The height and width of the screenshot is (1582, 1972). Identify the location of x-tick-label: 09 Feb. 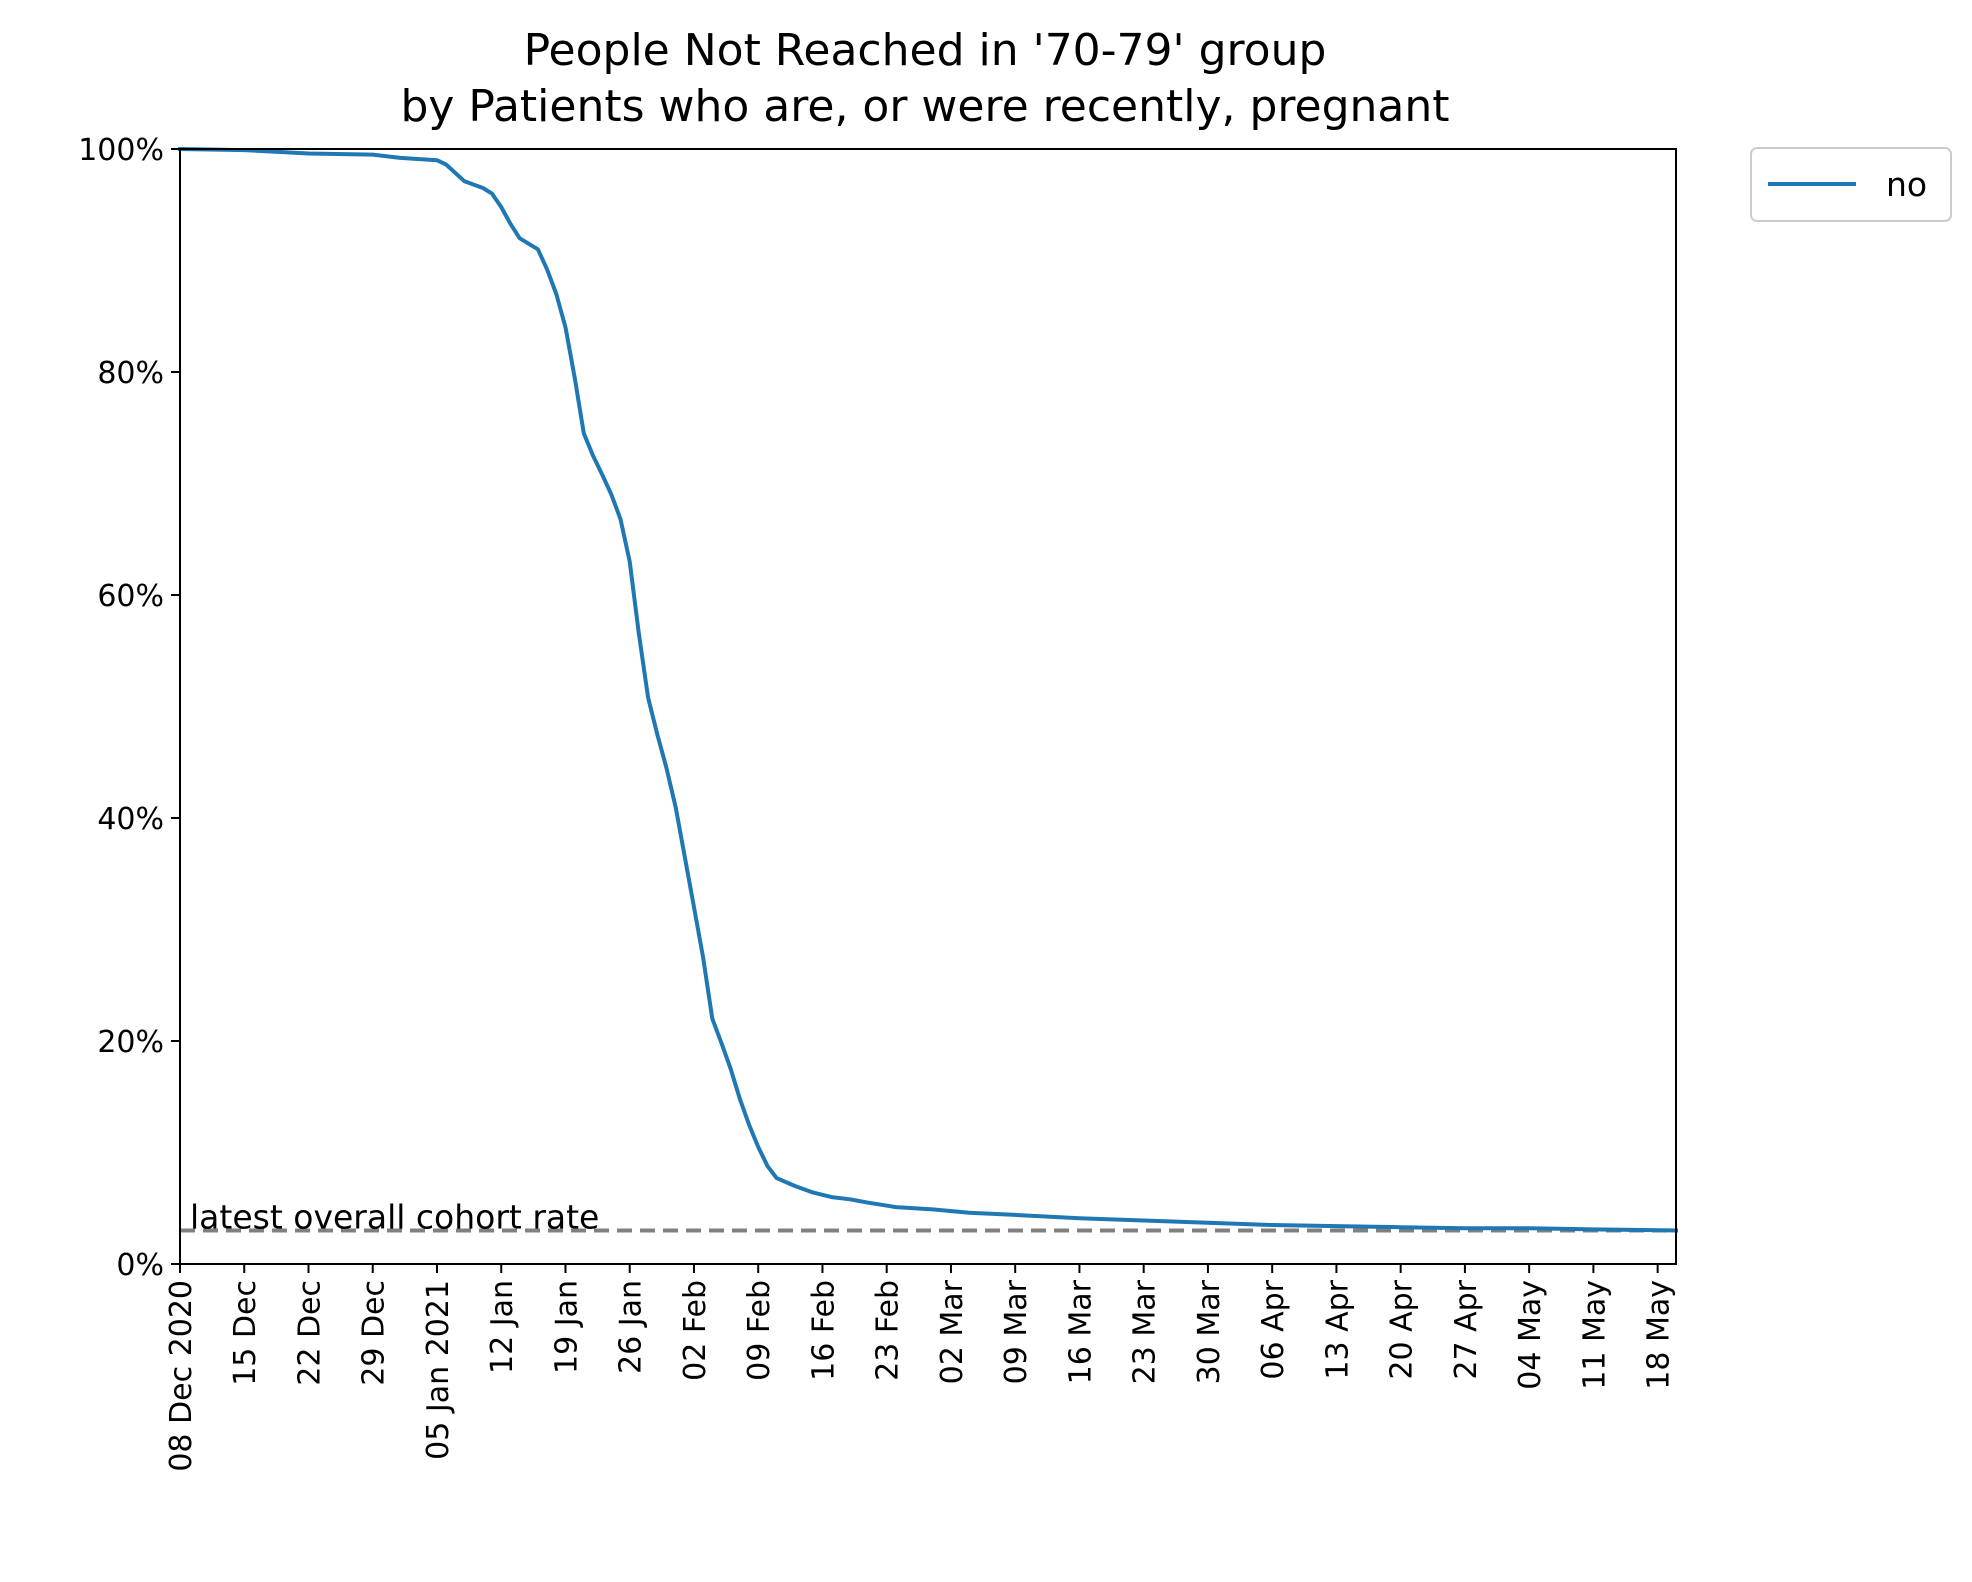
(759, 1330).